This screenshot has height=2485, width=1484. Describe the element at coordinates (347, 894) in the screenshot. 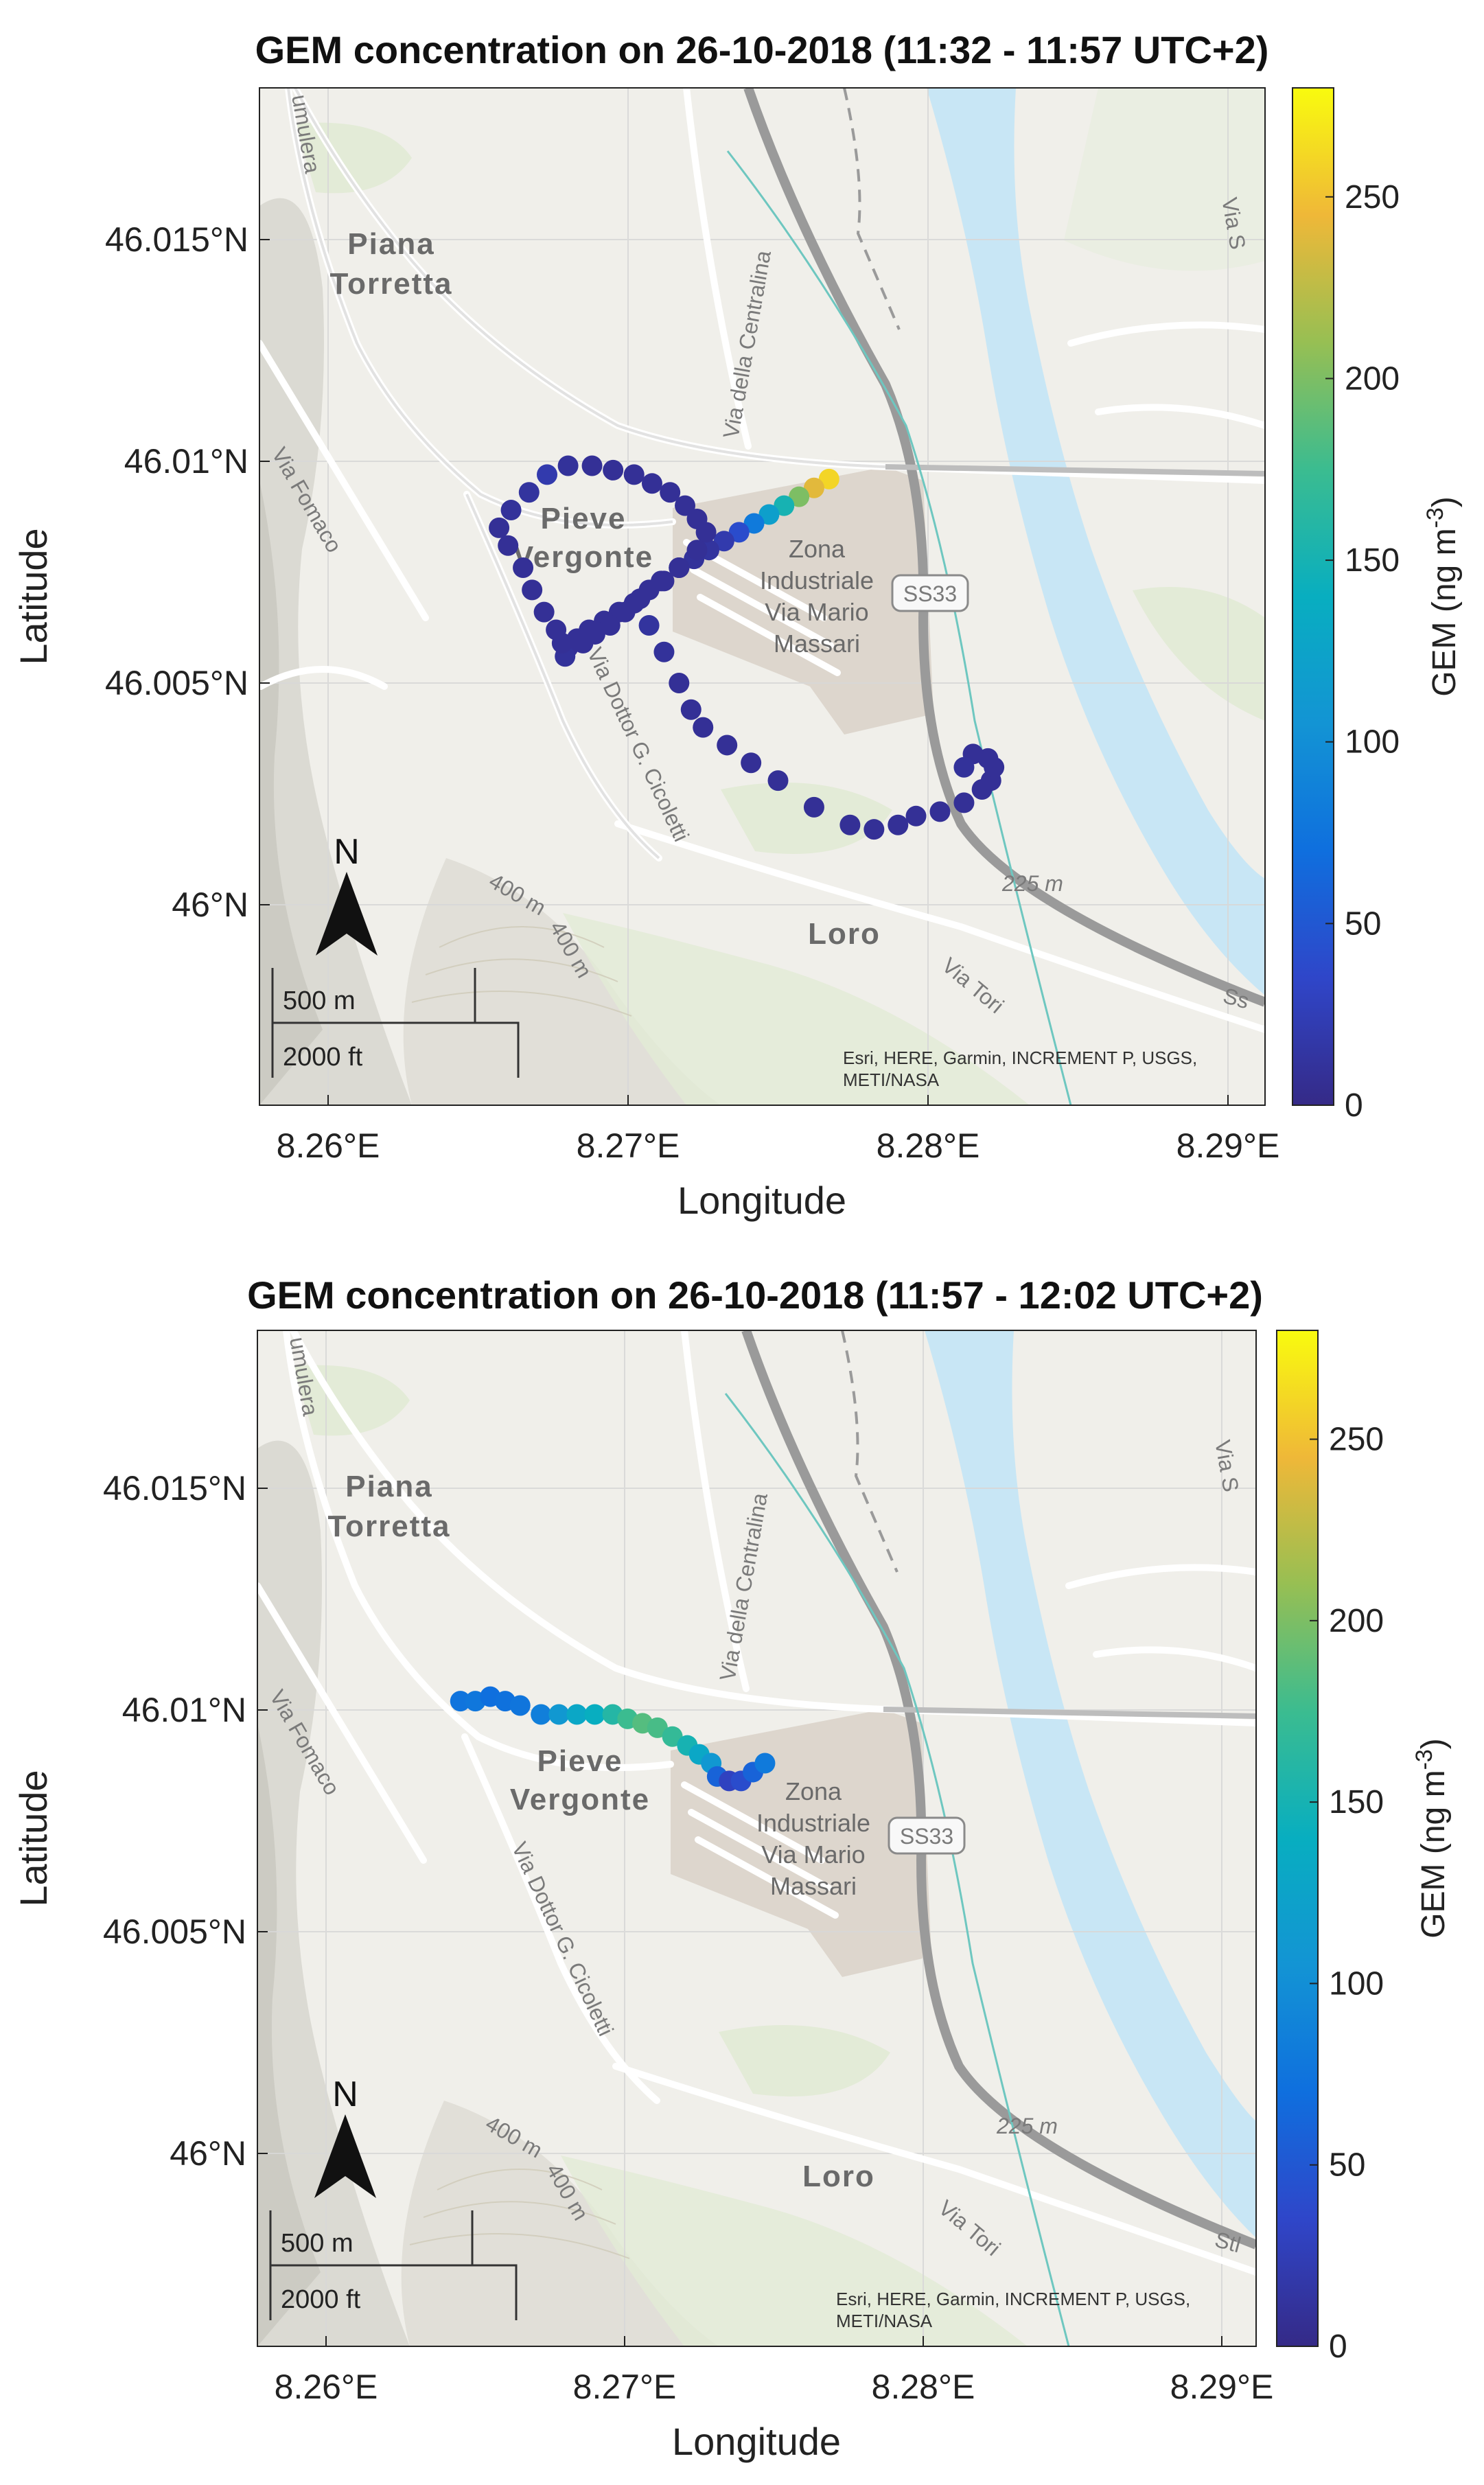

I see `north-arrow-icon: N` at that location.